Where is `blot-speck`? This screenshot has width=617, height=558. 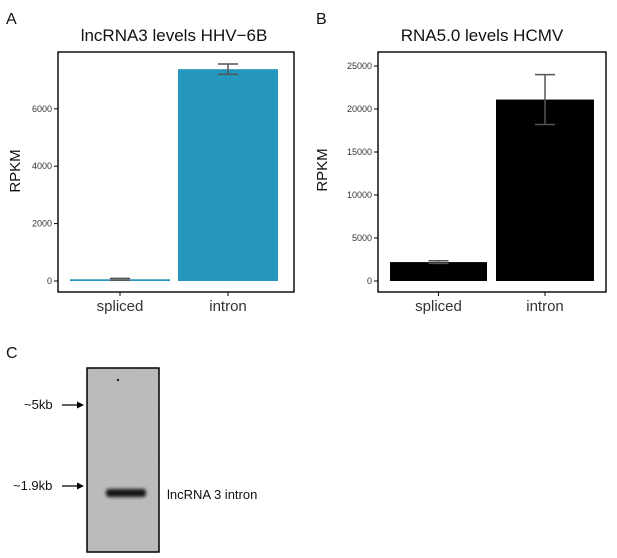
blot-speck is located at coordinates (118, 380).